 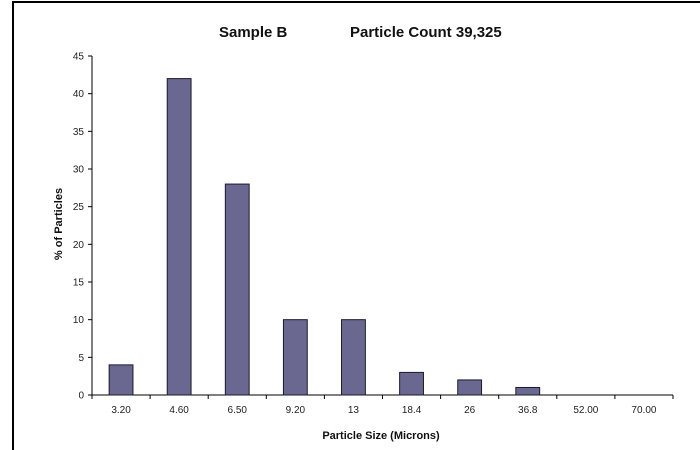 I want to click on y-tick-label: 30, so click(x=79, y=170).